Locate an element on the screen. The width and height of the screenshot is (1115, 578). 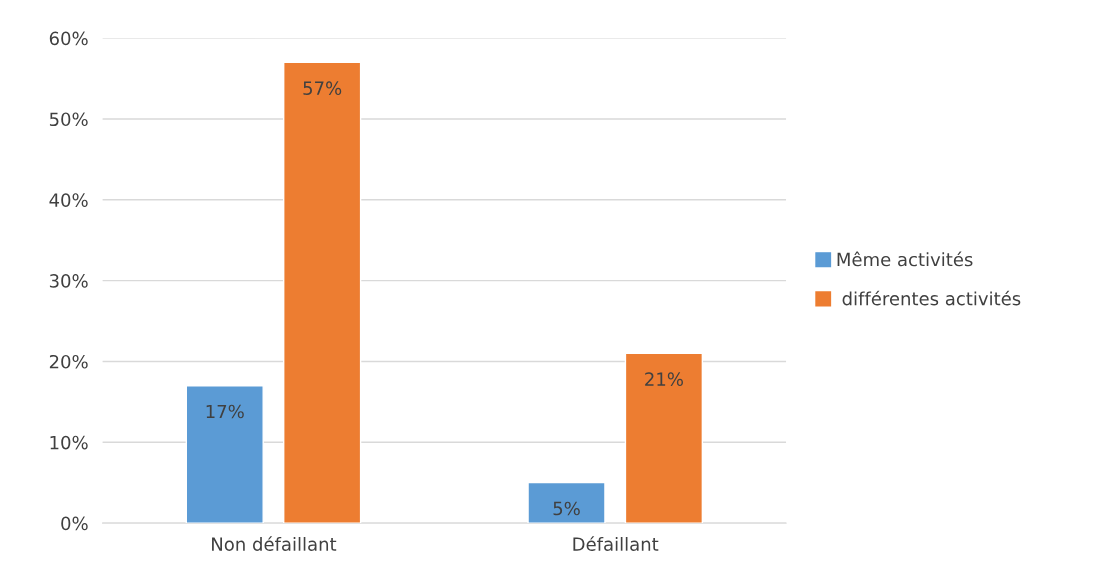
y-tick-label: 10% is located at coordinates (69, 442).